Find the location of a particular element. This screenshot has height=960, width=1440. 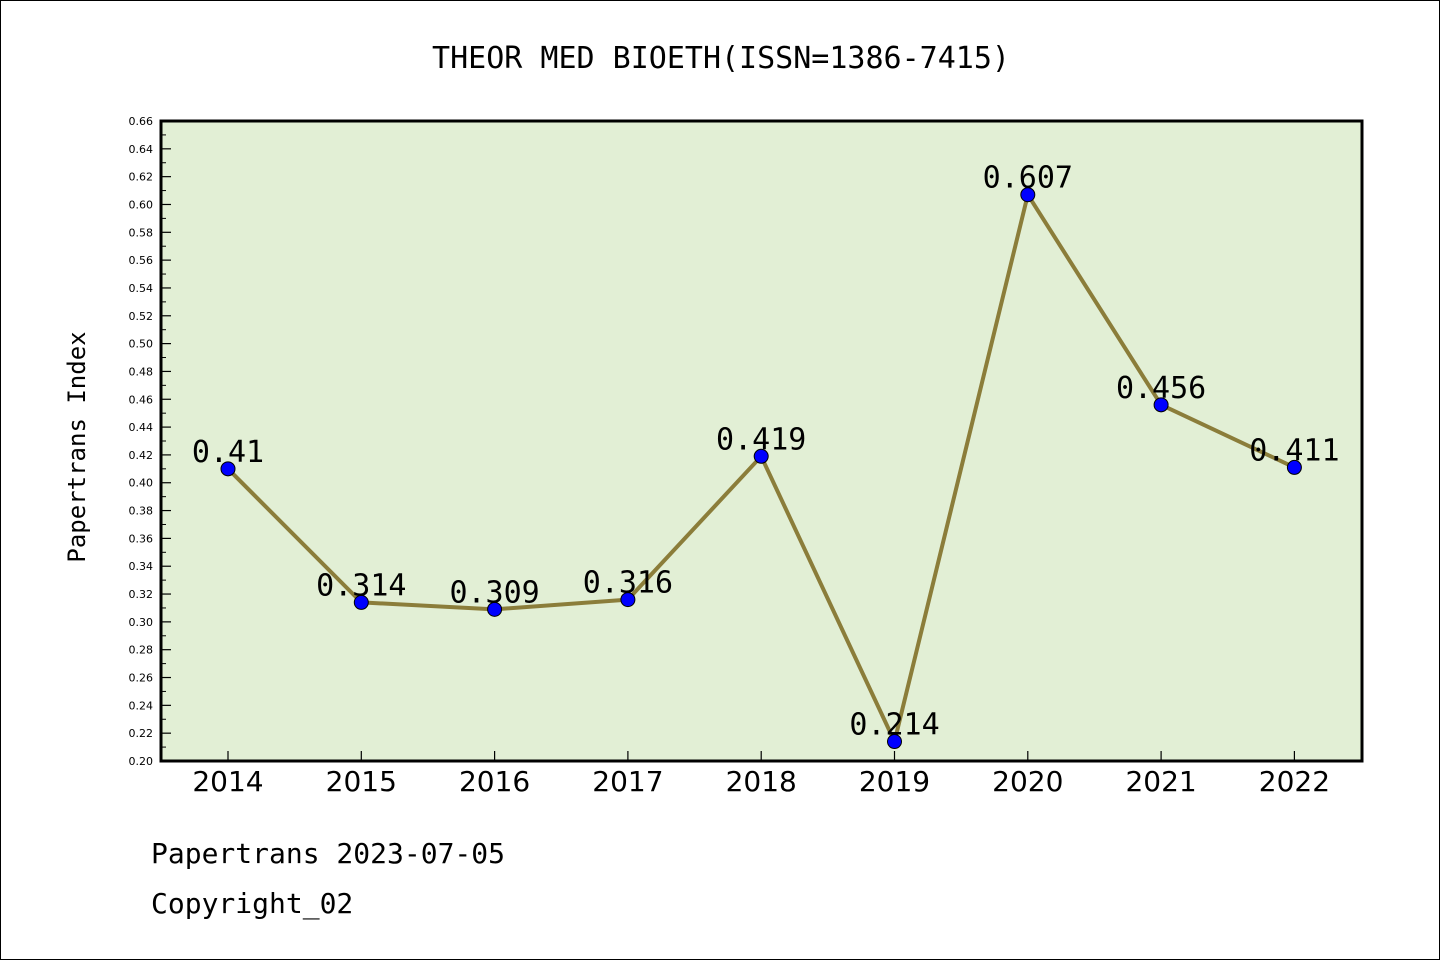

y-axis-label: Papertrans Index is located at coordinates (77, 446).